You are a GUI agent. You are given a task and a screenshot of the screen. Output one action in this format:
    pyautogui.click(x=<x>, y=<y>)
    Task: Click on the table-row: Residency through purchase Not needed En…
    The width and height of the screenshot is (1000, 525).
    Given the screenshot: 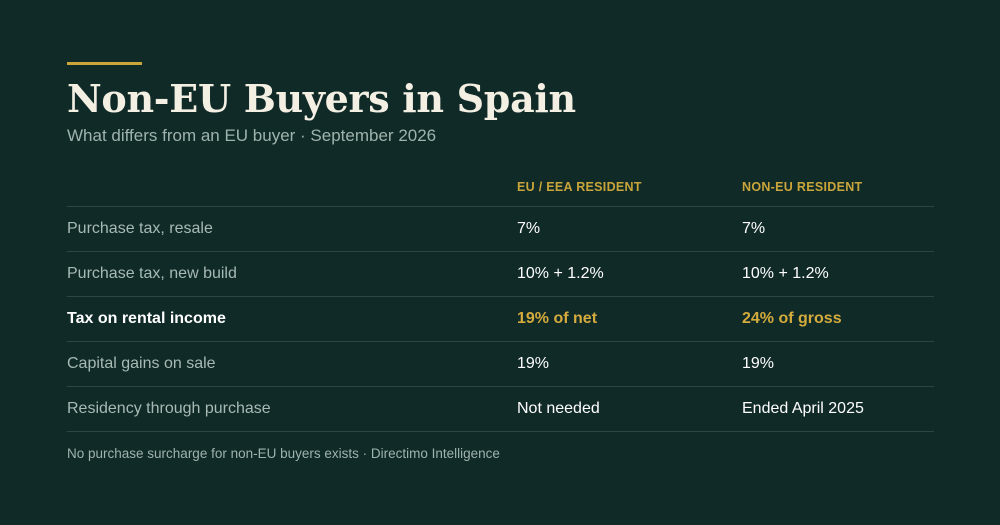 What is the action you would take?
    pyautogui.click(x=500, y=409)
    